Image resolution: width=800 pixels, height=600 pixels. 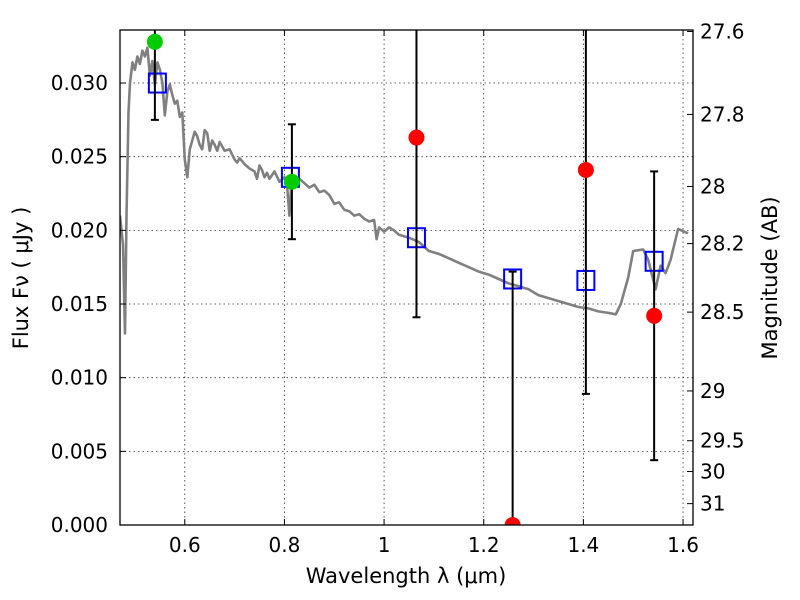 What do you see at coordinates (79, 451) in the screenshot?
I see `y-tick-label: 0.005` at bounding box center [79, 451].